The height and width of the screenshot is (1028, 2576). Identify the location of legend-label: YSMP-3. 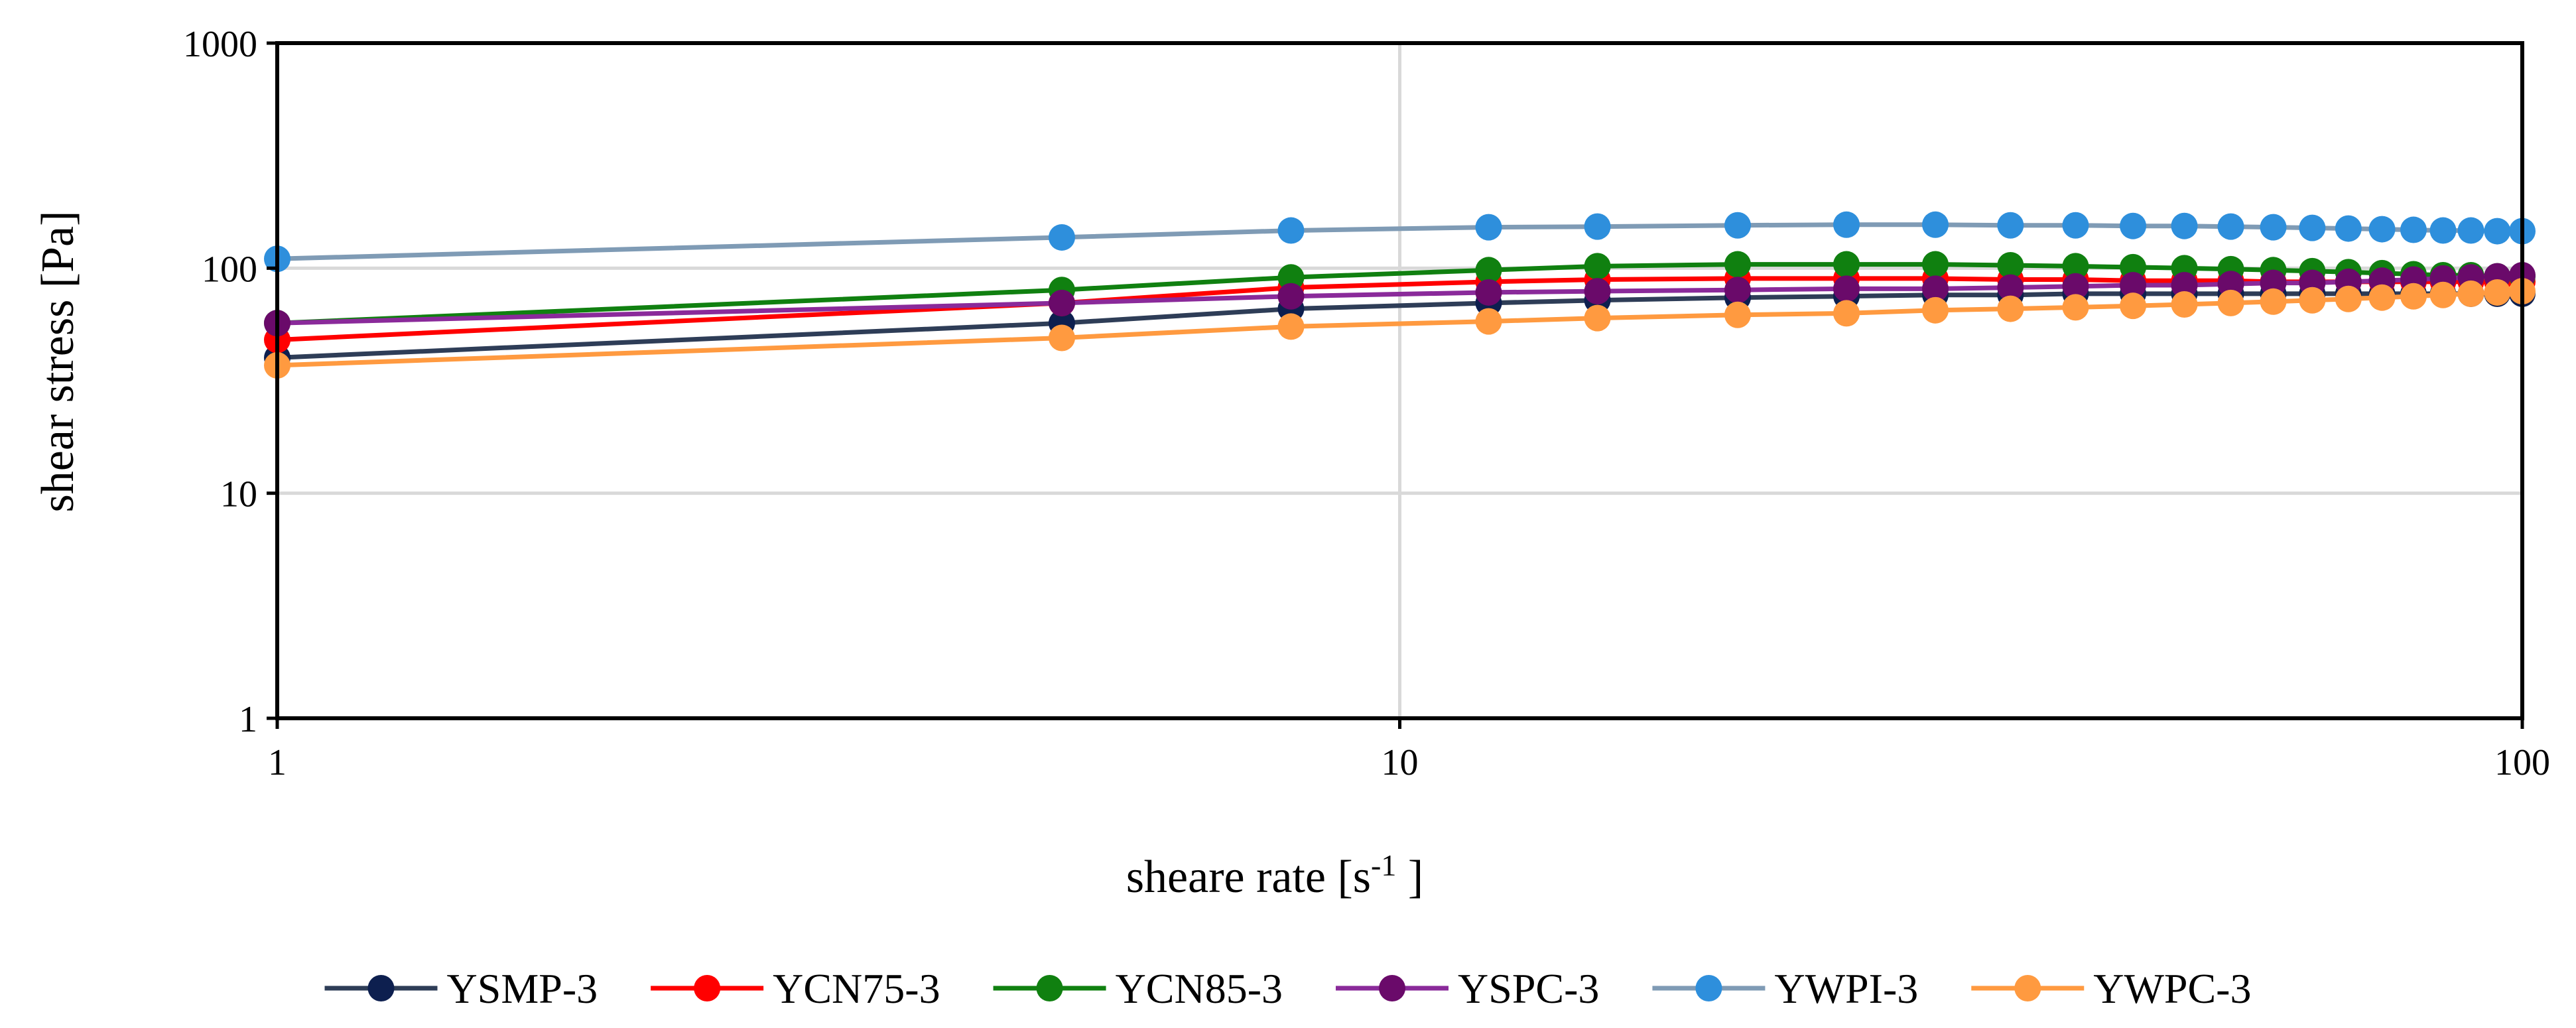
(522, 988).